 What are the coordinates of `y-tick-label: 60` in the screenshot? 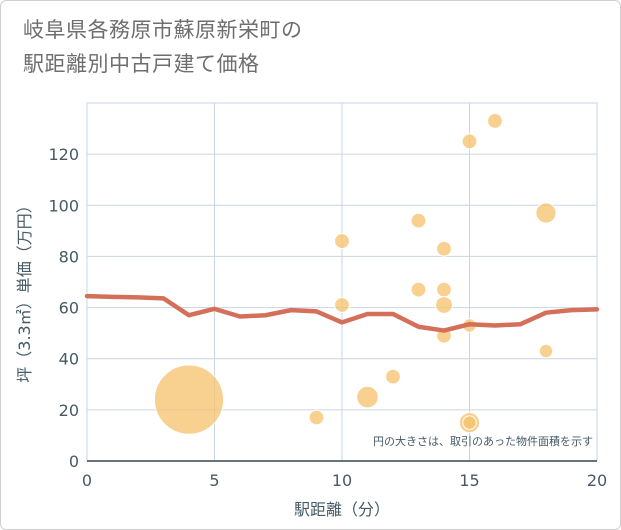 It's located at (69, 308).